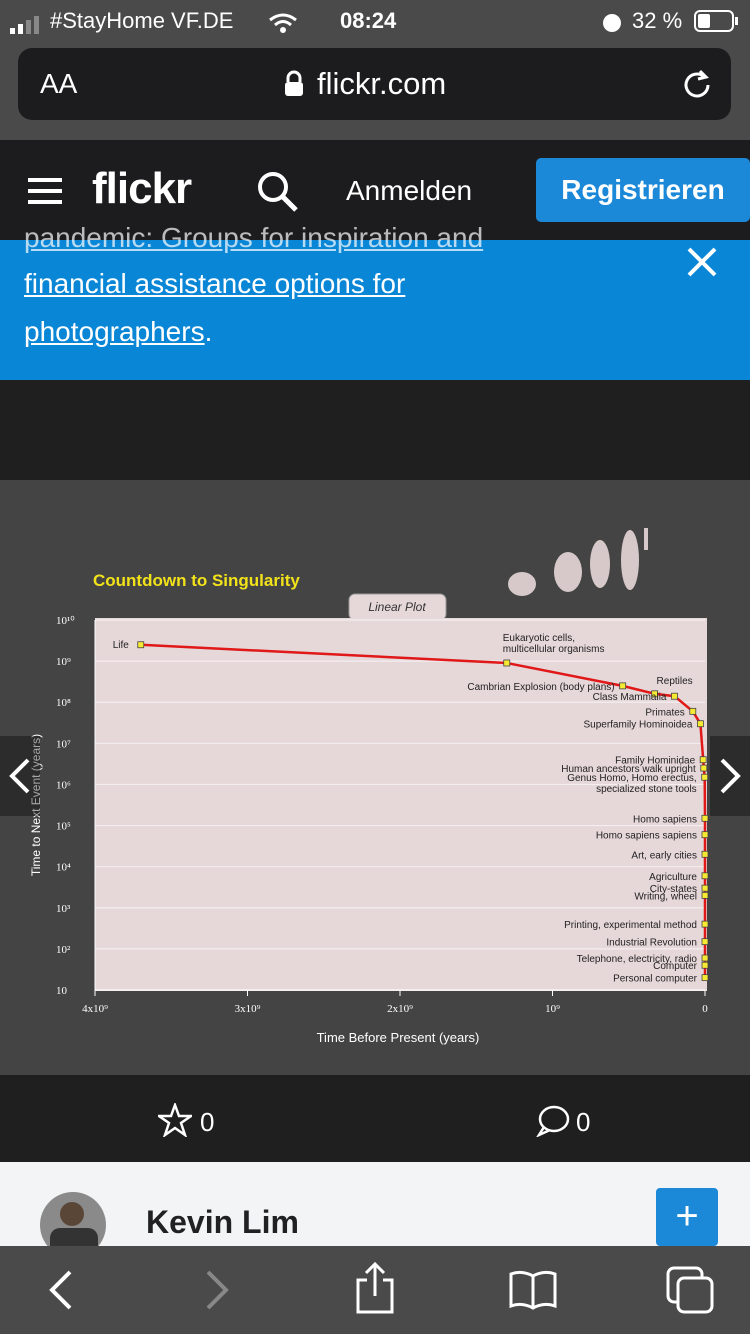 This screenshot has height=1334, width=750. What do you see at coordinates (554, 649) in the screenshot?
I see `point-label: multicellular organisms` at bounding box center [554, 649].